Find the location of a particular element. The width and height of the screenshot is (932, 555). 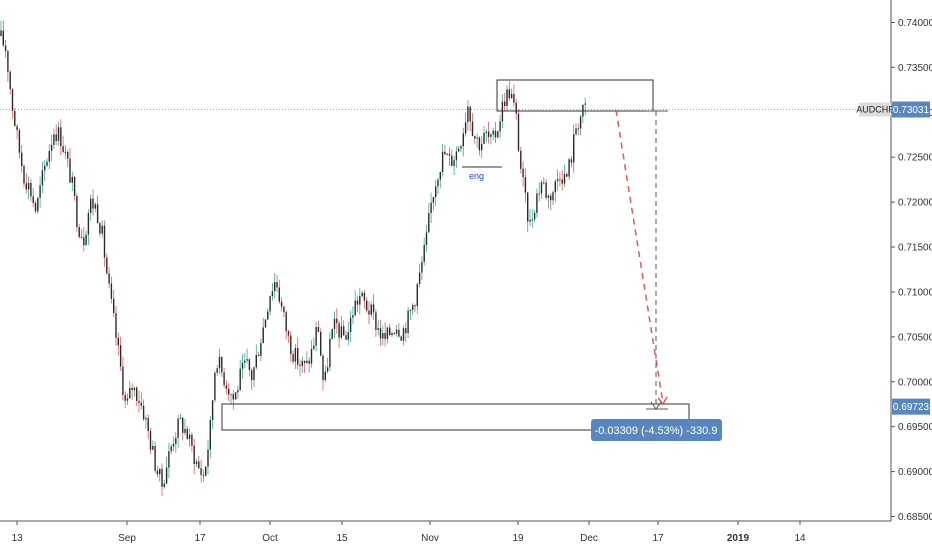

x-tick-label: 13 is located at coordinates (17, 538).